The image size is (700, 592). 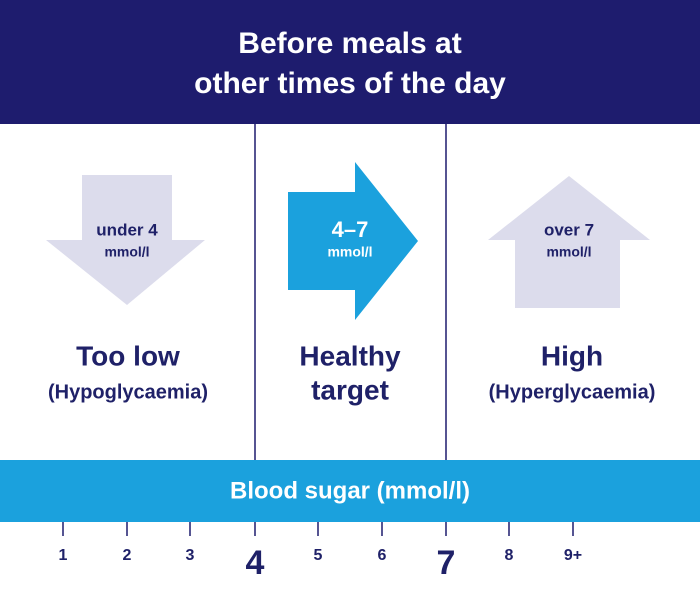 What do you see at coordinates (127, 555) in the screenshot?
I see `tick-label: 2` at bounding box center [127, 555].